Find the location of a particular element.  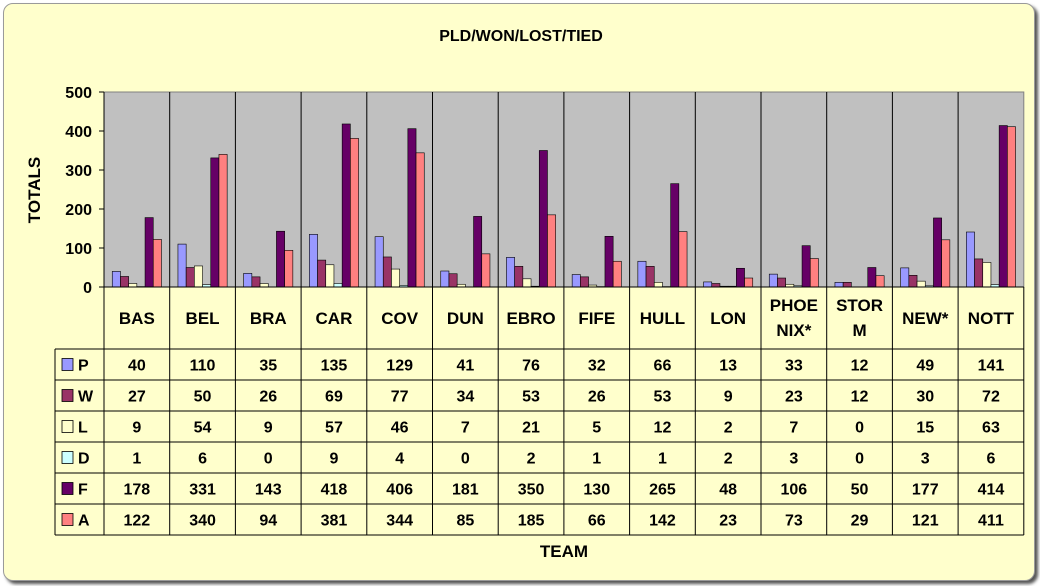

x-tick-label: BAS is located at coordinates (137, 318).